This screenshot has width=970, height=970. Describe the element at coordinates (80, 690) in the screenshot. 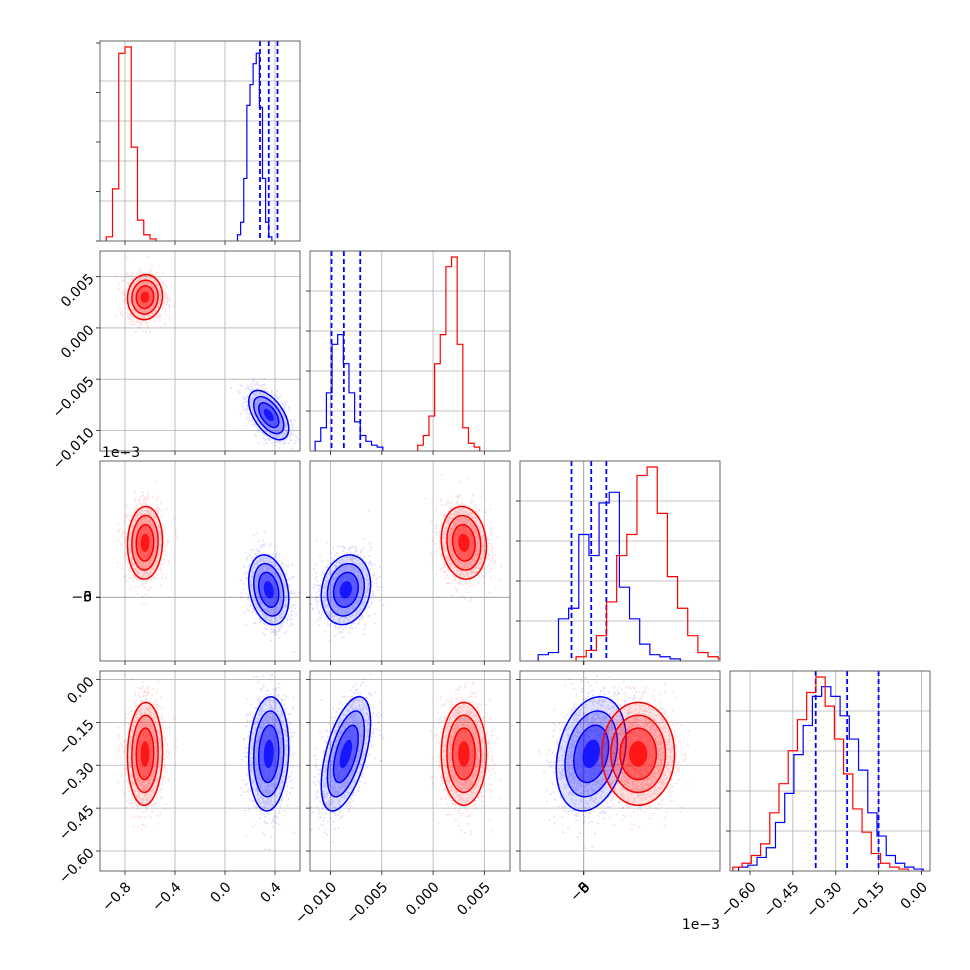

I see `ytick-label: 0.00` at that location.